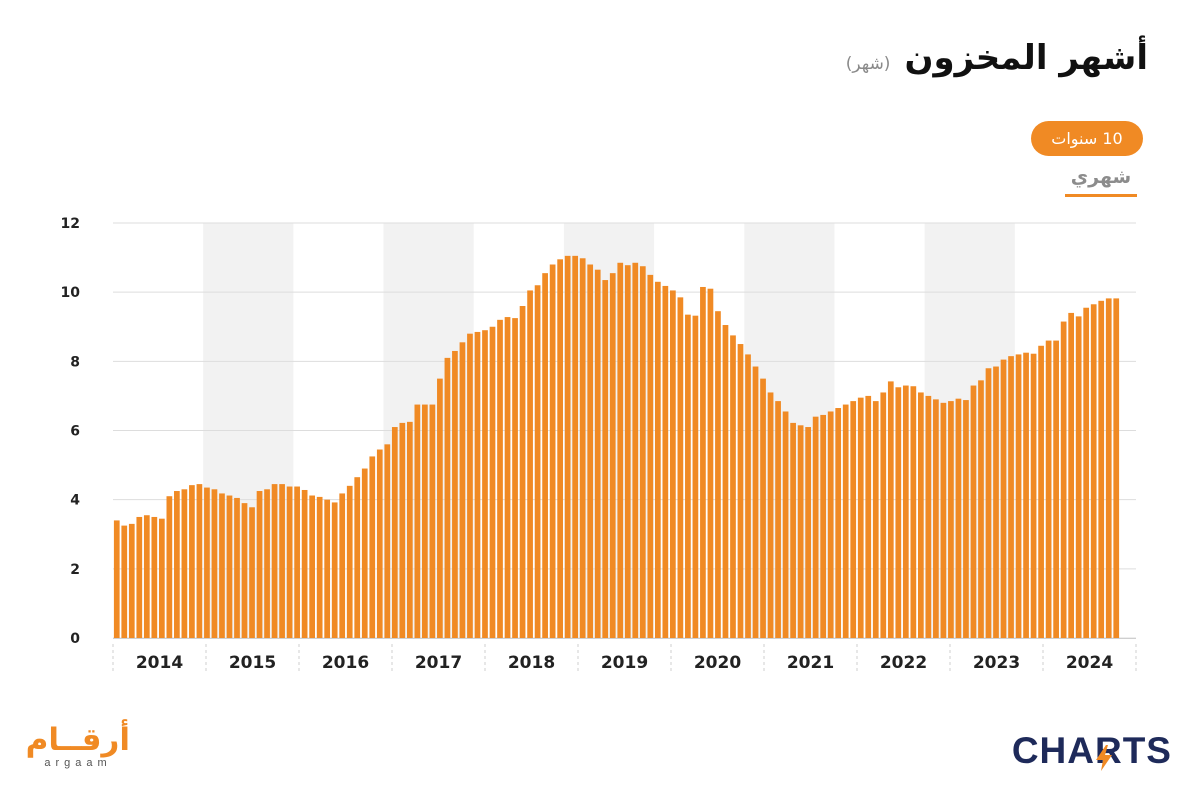 The width and height of the screenshot is (1200, 794). Describe the element at coordinates (717, 663) in the screenshot. I see `x-tick-label: 2020` at that location.